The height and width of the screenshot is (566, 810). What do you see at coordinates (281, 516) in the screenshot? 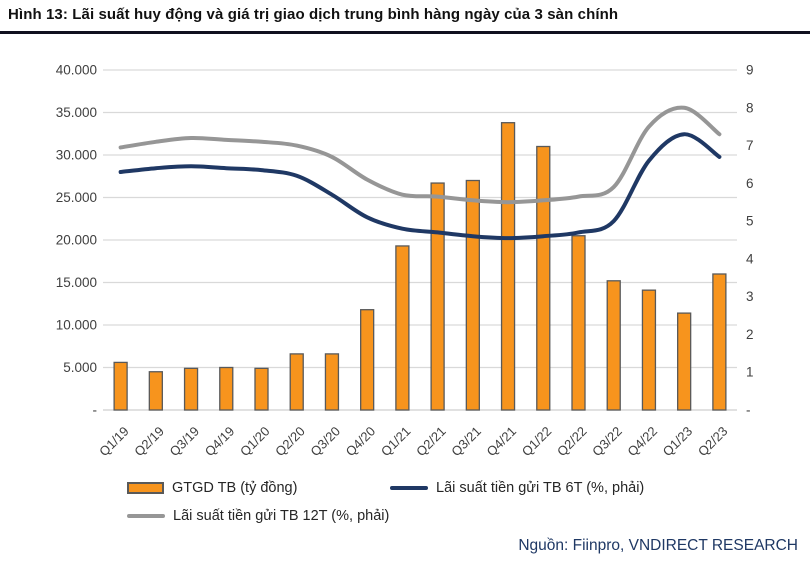
I see `legend-label-12t: Lãi suất tiền gửi TB 12T (%, phải)` at bounding box center [281, 516].